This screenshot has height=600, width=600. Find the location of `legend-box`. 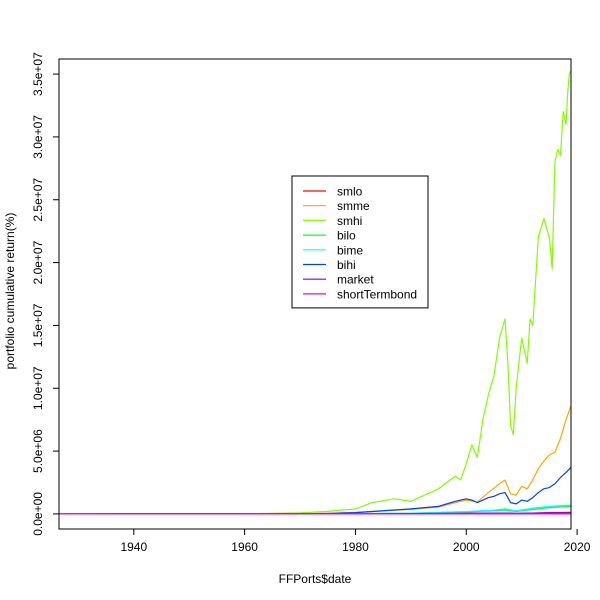

legend-box is located at coordinates (360, 242).